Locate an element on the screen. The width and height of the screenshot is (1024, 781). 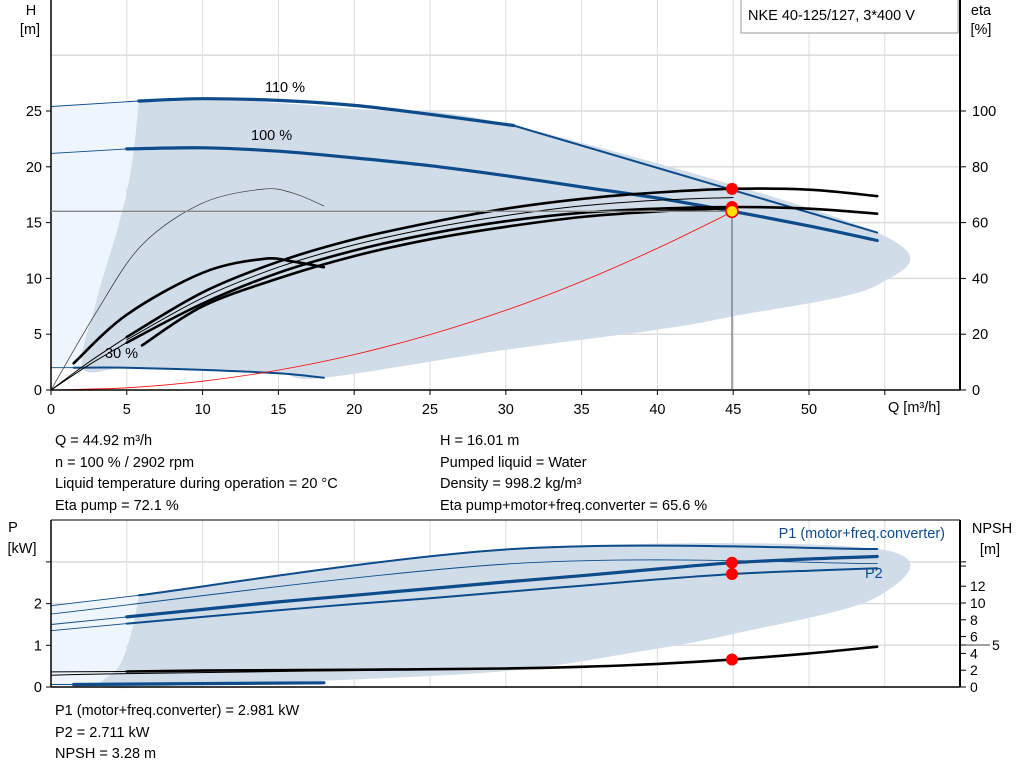
operating-range-area is located at coordinates (505, 616).